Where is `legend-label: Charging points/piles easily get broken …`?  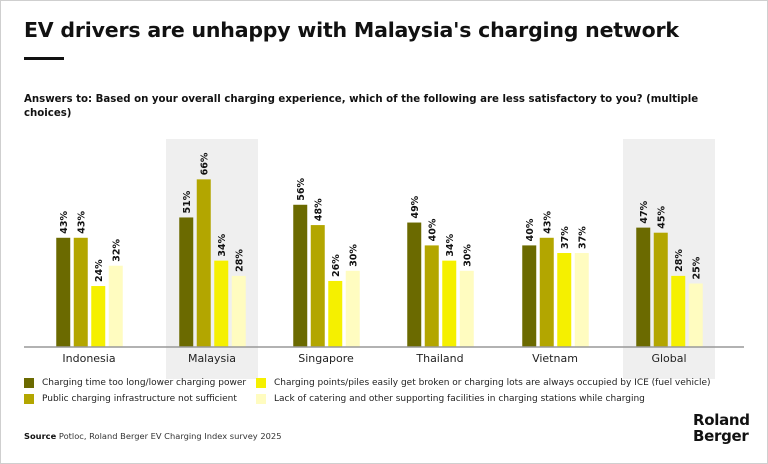
legend-label: Charging points/piles easily get broken … is located at coordinates (492, 383).